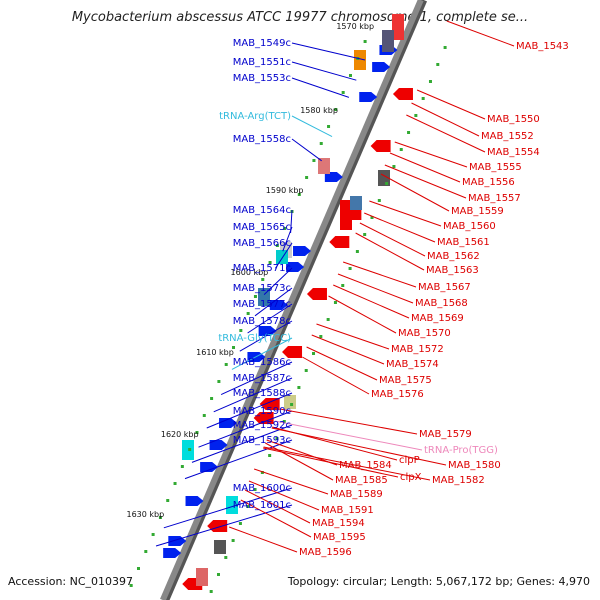 This screenshot has width=600, height=600. Describe the element at coordinates (262, 321) in the screenshot. I see `left-gene-label: MAB_1578c` at that location.